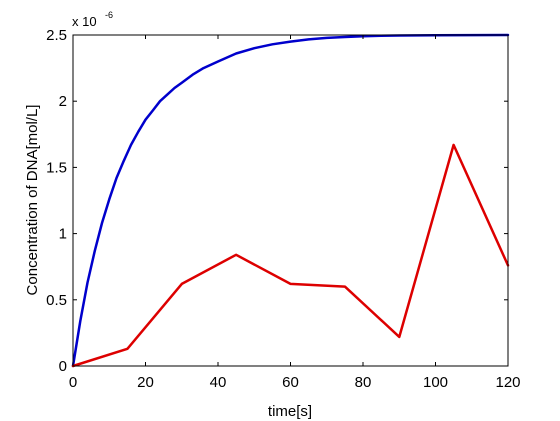 Image resolution: width=560 pixels, height=421 pixels. I want to click on y-tick-label: 2.5, so click(56, 35).